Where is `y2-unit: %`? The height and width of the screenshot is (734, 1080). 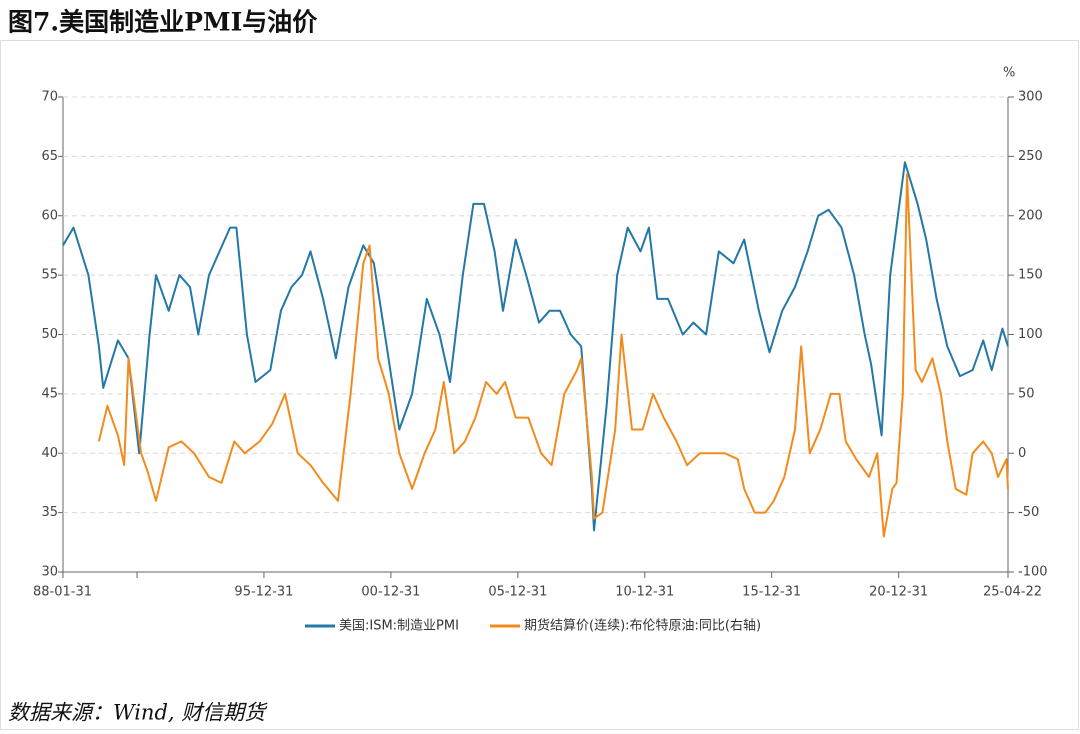
y2-unit: % is located at coordinates (1009, 73).